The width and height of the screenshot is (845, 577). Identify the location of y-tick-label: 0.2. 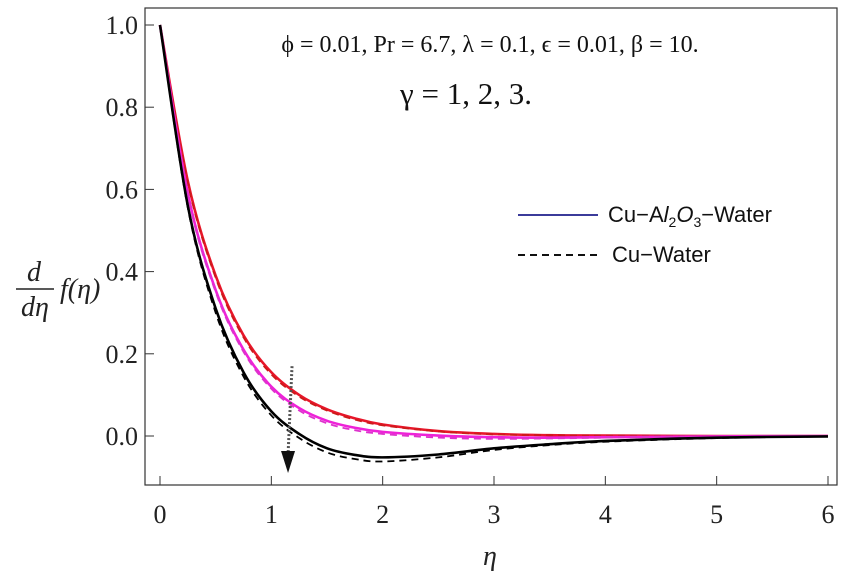
(122, 354).